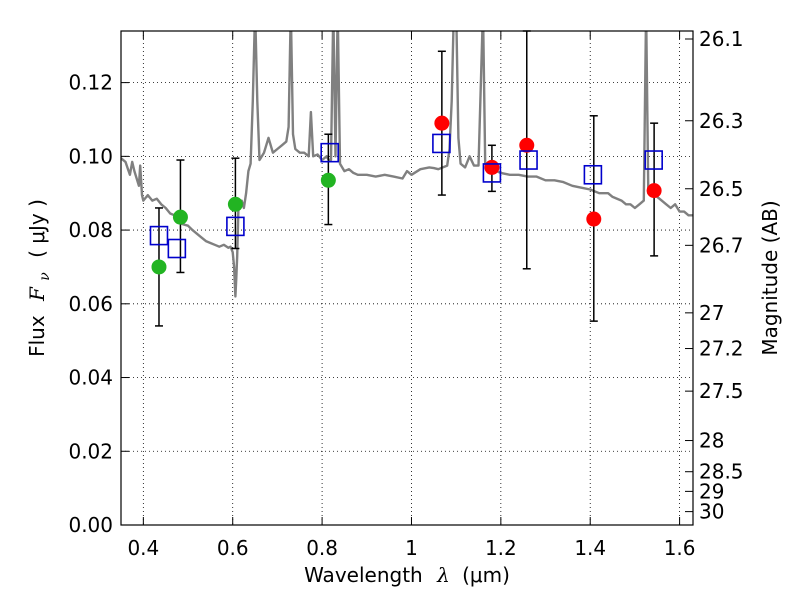 This screenshot has height=600, width=800. I want to click on magnitude-tick-label: 26.7, so click(721, 245).